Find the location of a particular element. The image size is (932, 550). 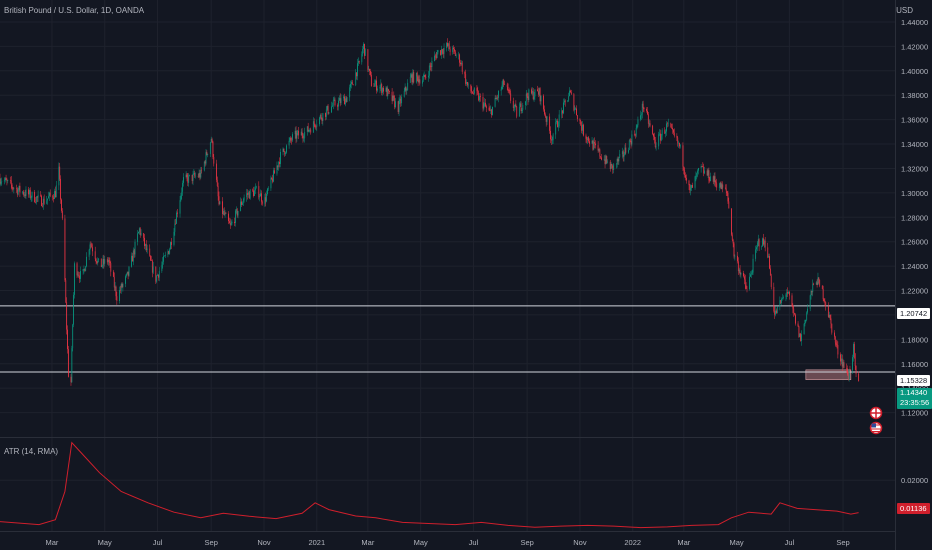

x-tick-label: Nov is located at coordinates (264, 542).